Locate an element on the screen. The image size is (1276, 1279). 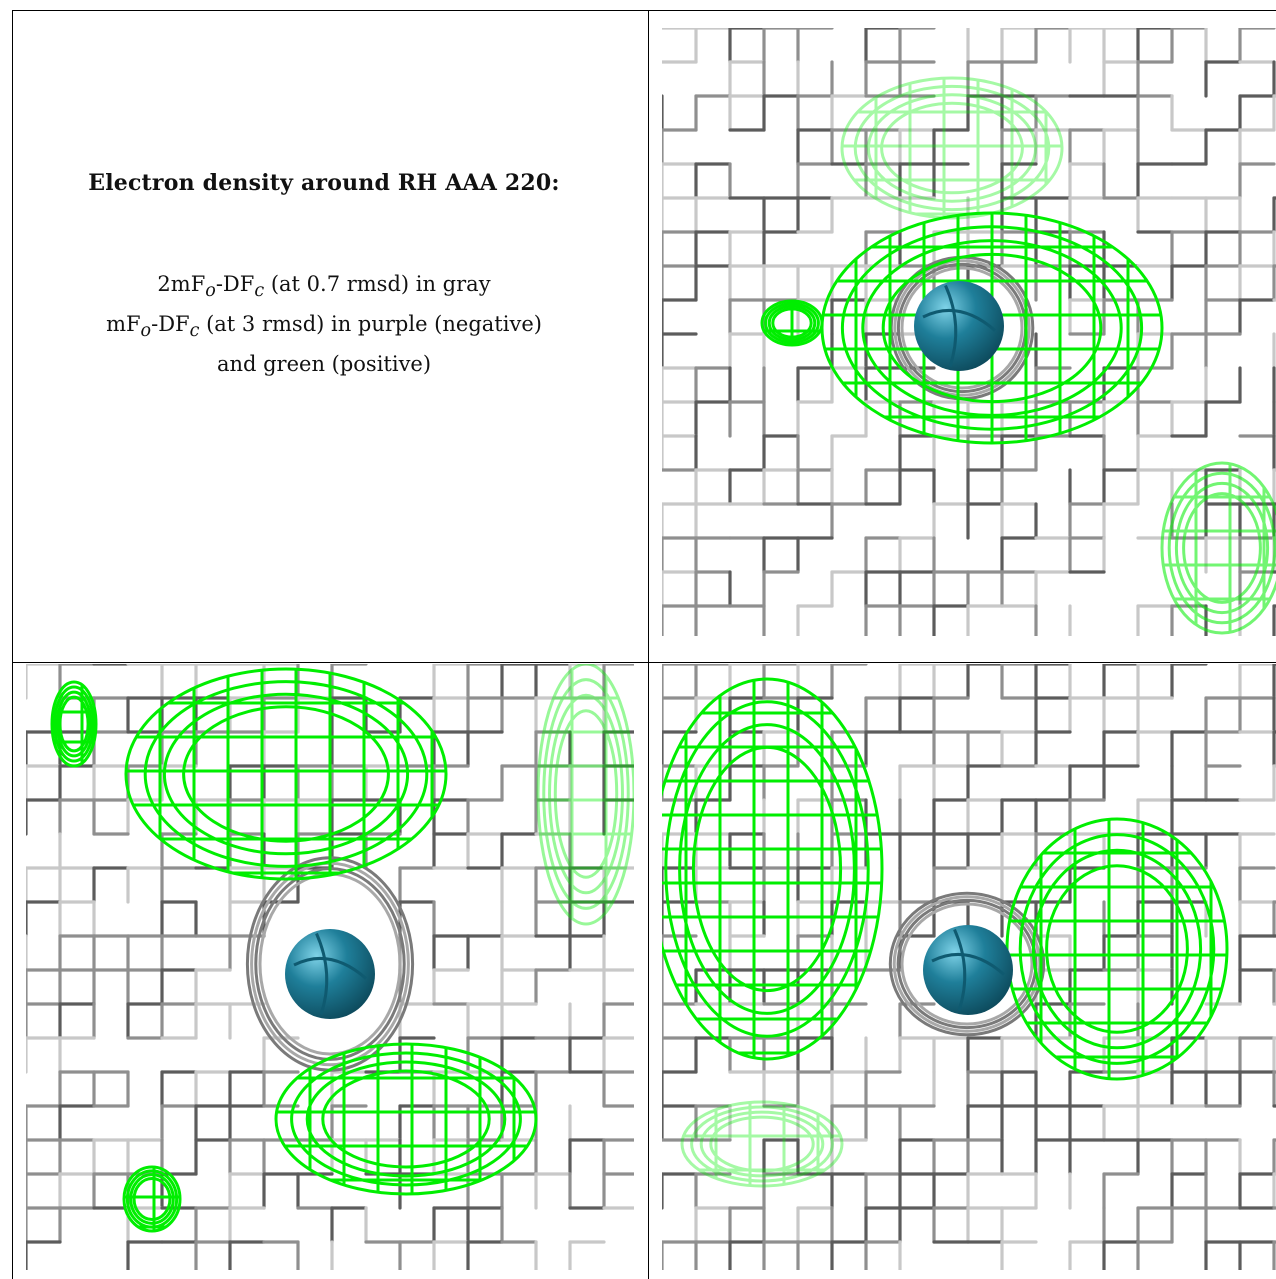
caption-line-2: mFo-DFc (at 3 rmsd) in purple (negative) is located at coordinates (324, 327).